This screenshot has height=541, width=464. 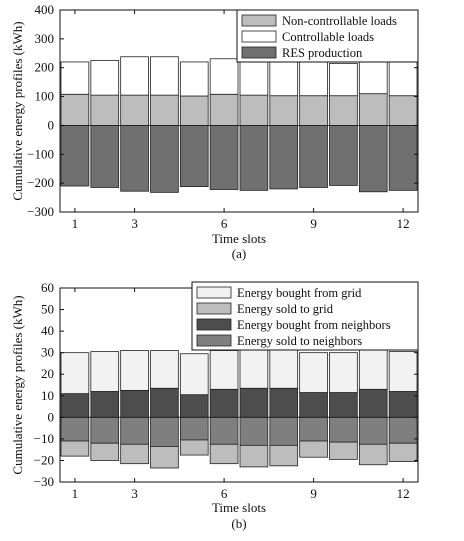 I want to click on y-tick-label: 100, so click(x=45, y=96).